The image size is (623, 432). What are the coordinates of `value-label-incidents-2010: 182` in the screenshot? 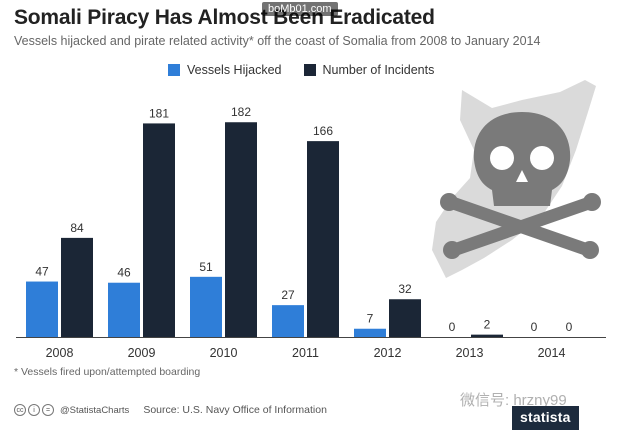 It's located at (241, 112).